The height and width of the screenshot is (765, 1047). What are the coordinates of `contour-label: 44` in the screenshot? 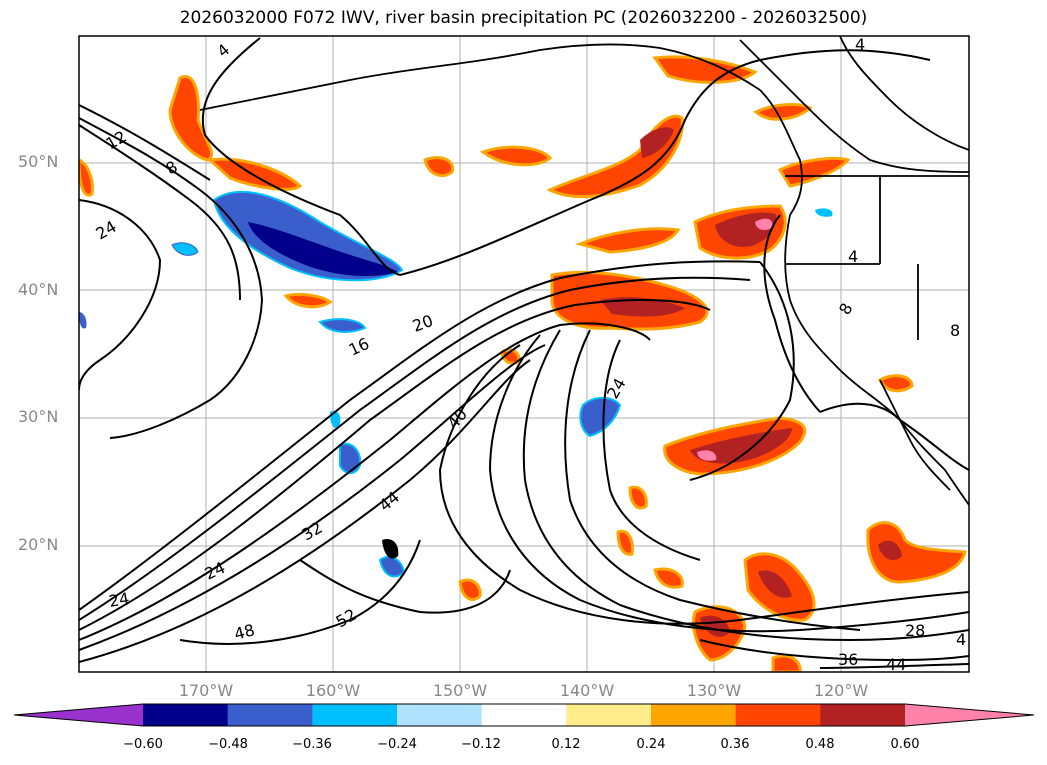 It's located at (896, 664).